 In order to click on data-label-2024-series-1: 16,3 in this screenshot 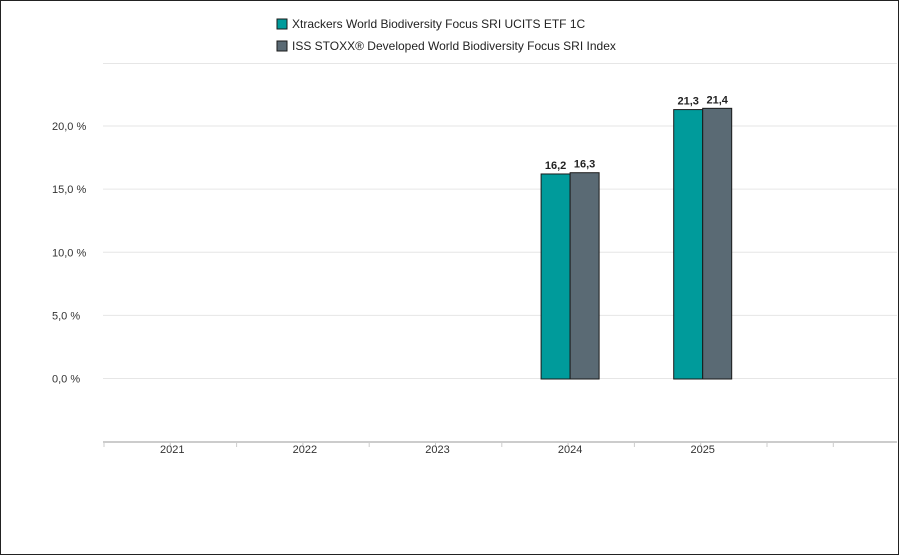, I will do `click(584, 165)`.